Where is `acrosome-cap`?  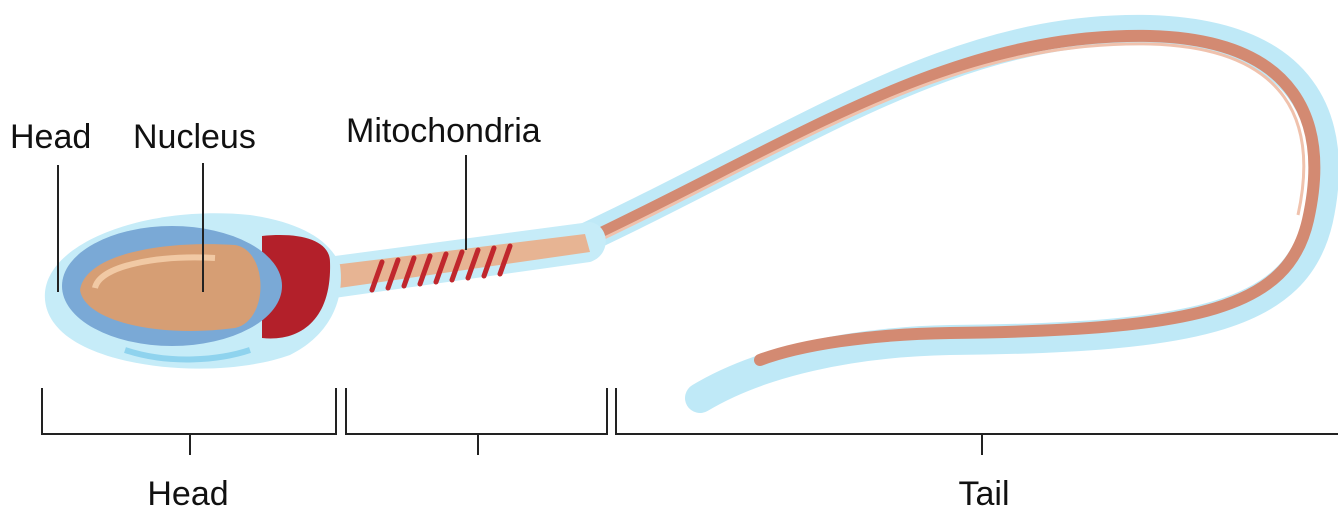 acrosome-cap is located at coordinates (296, 287).